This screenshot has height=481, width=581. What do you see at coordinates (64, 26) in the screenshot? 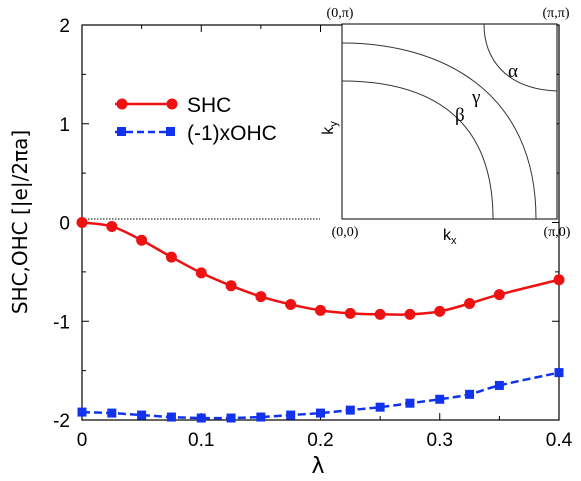
I see `y-tick-label: 2` at bounding box center [64, 26].